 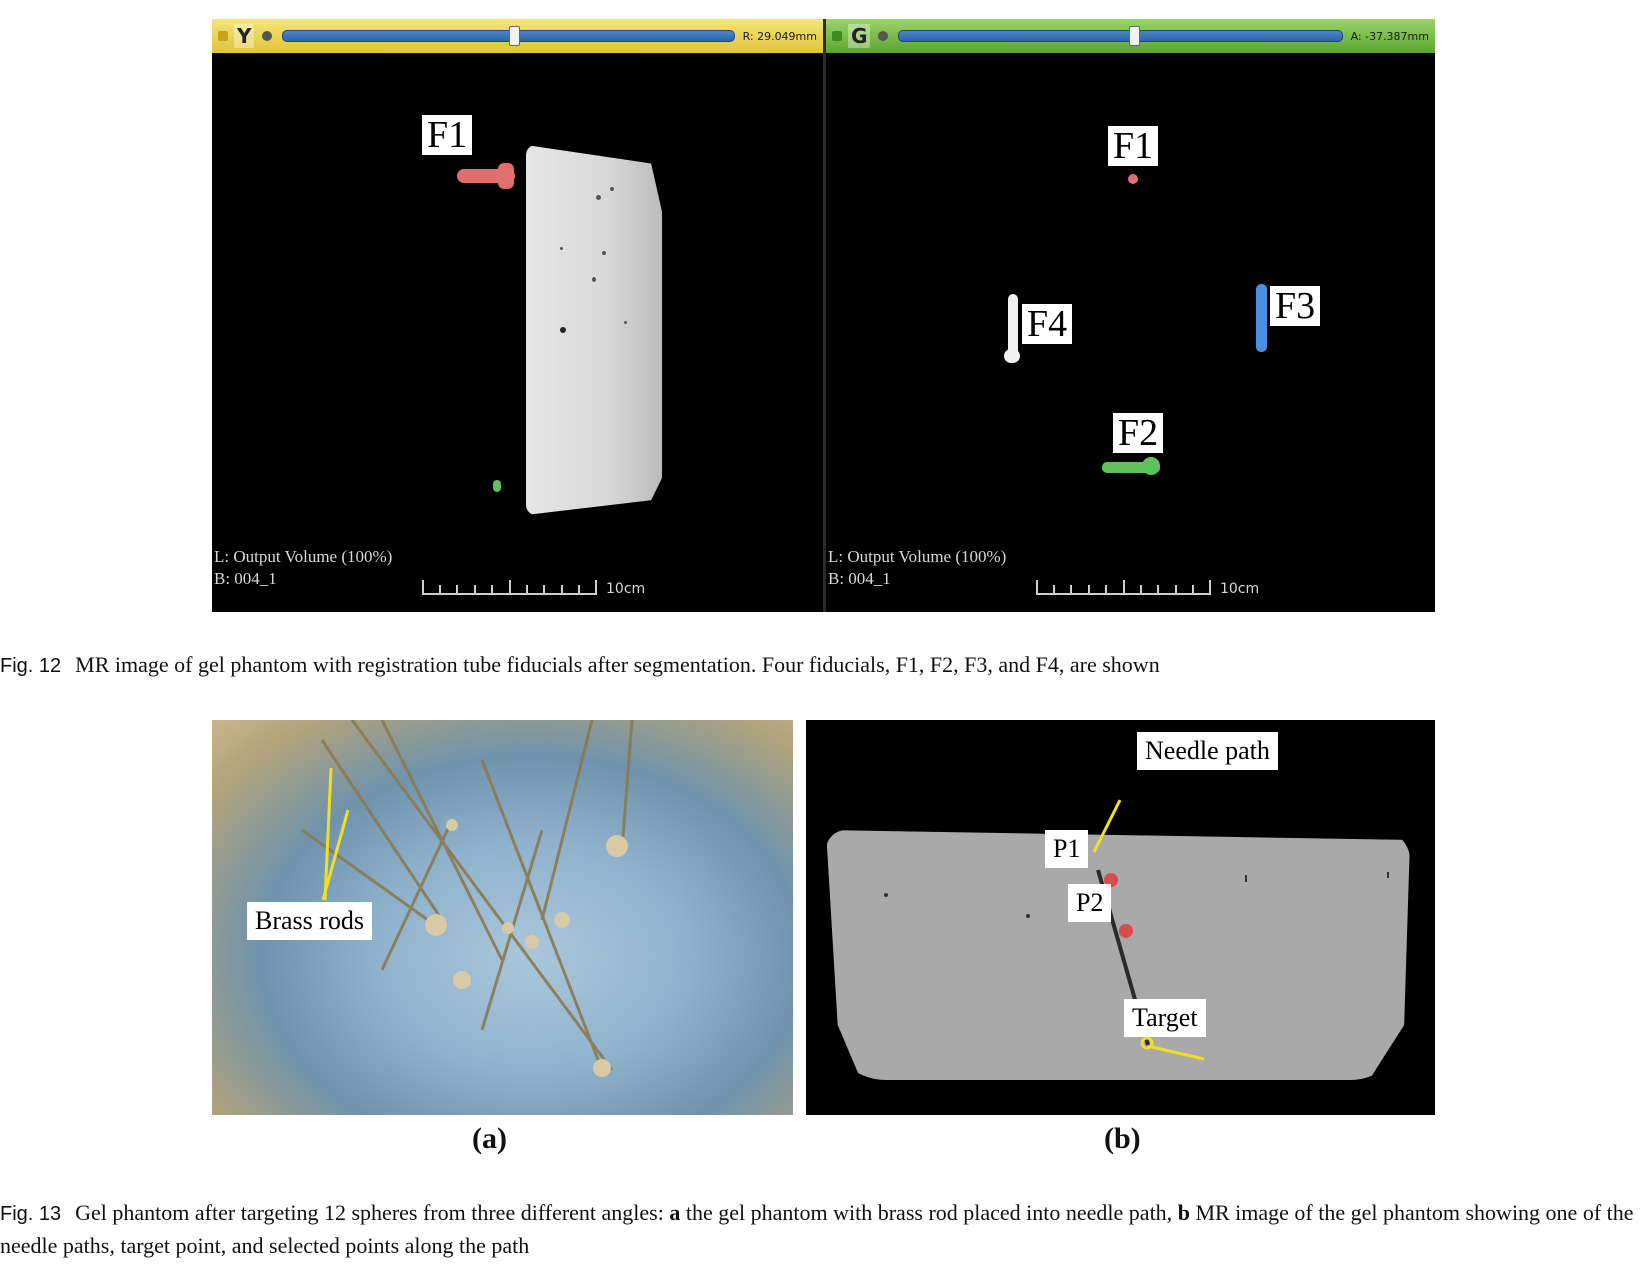 What do you see at coordinates (859, 36) in the screenshot?
I see `viewer-letter: G` at bounding box center [859, 36].